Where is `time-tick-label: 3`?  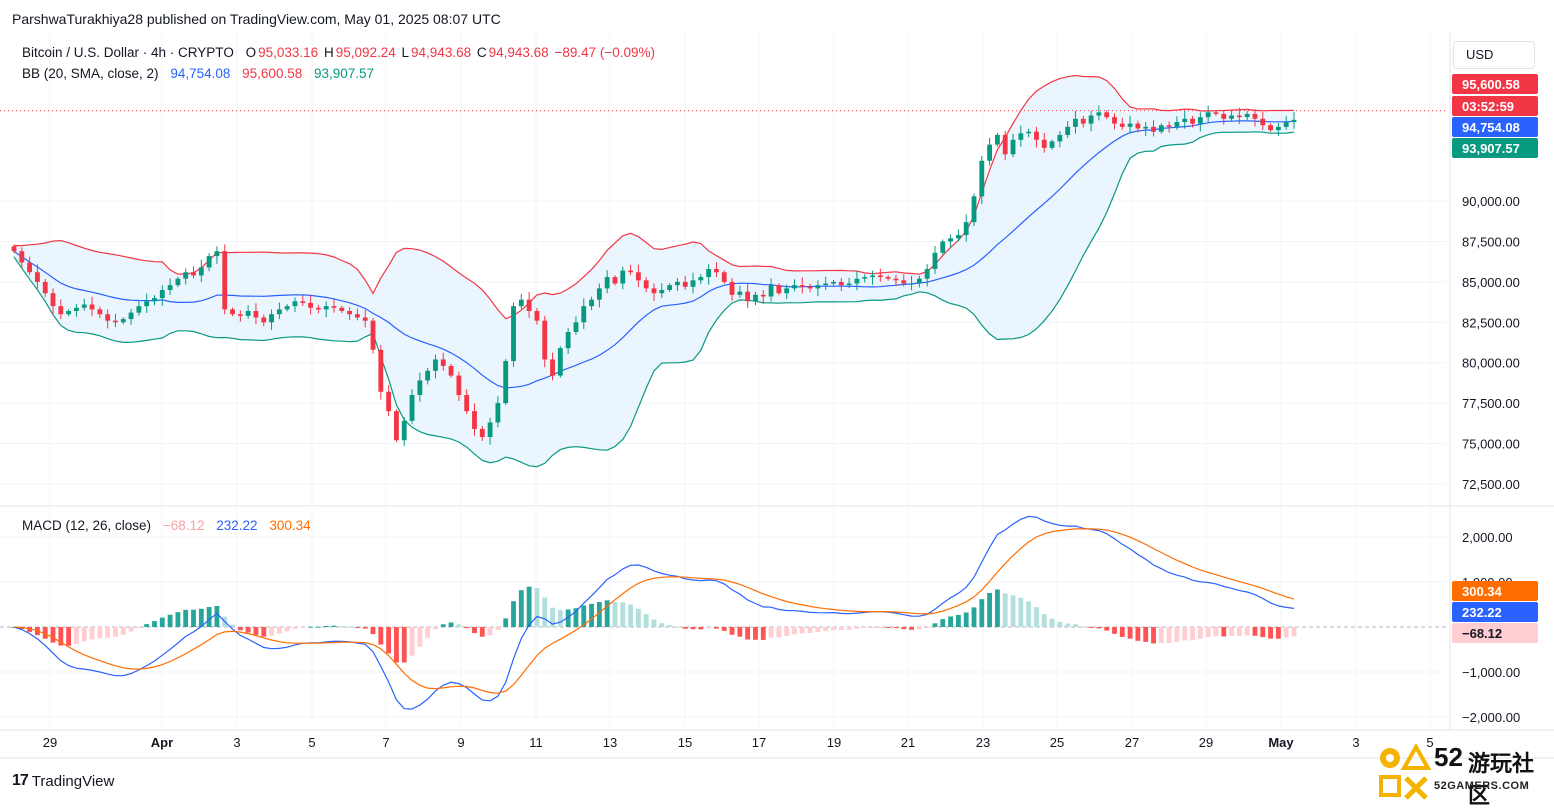
time-tick-label: 3 is located at coordinates (1355, 742).